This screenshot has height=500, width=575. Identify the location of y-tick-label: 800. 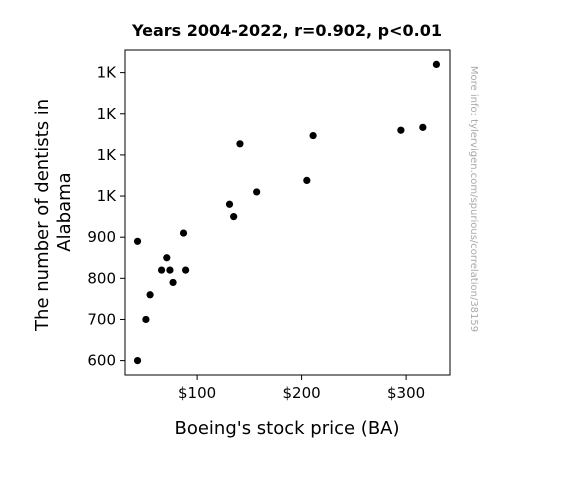
(101, 278).